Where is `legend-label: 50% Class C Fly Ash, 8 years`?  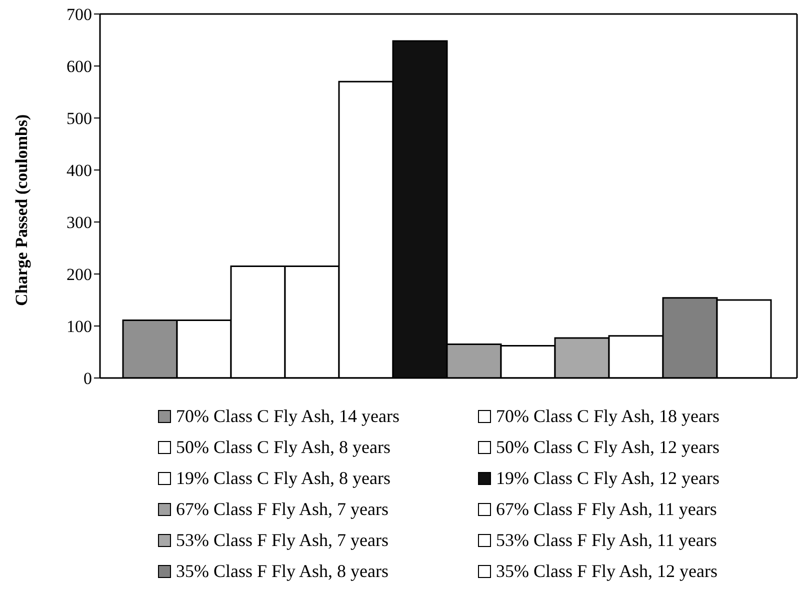 legend-label: 50% Class C Fly Ash, 8 years is located at coordinates (283, 447).